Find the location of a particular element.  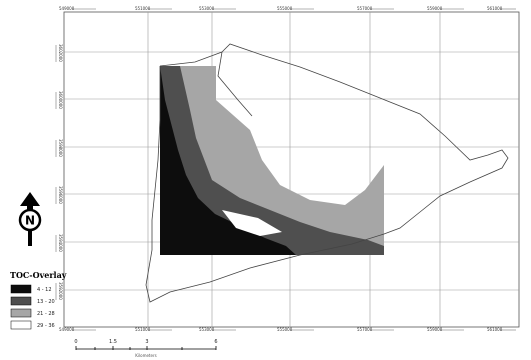

x-tick-bottom: 549000 is located at coordinates (67, 329).